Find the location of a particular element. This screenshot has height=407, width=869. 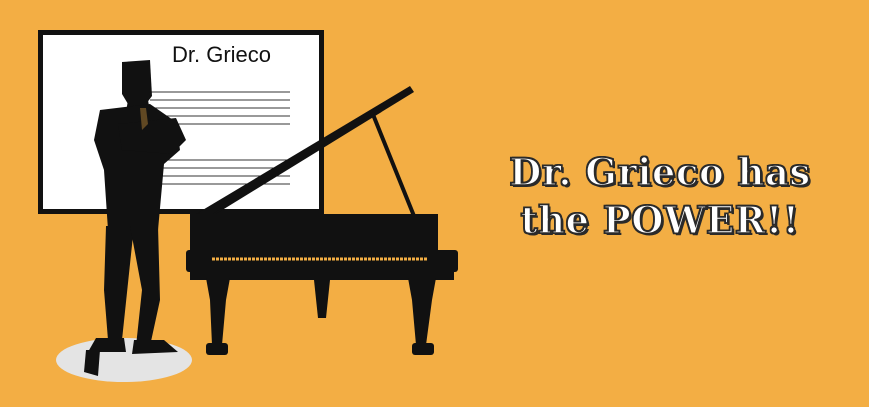

headline-line-1: Dr. Grieco has is located at coordinates (659, 172).